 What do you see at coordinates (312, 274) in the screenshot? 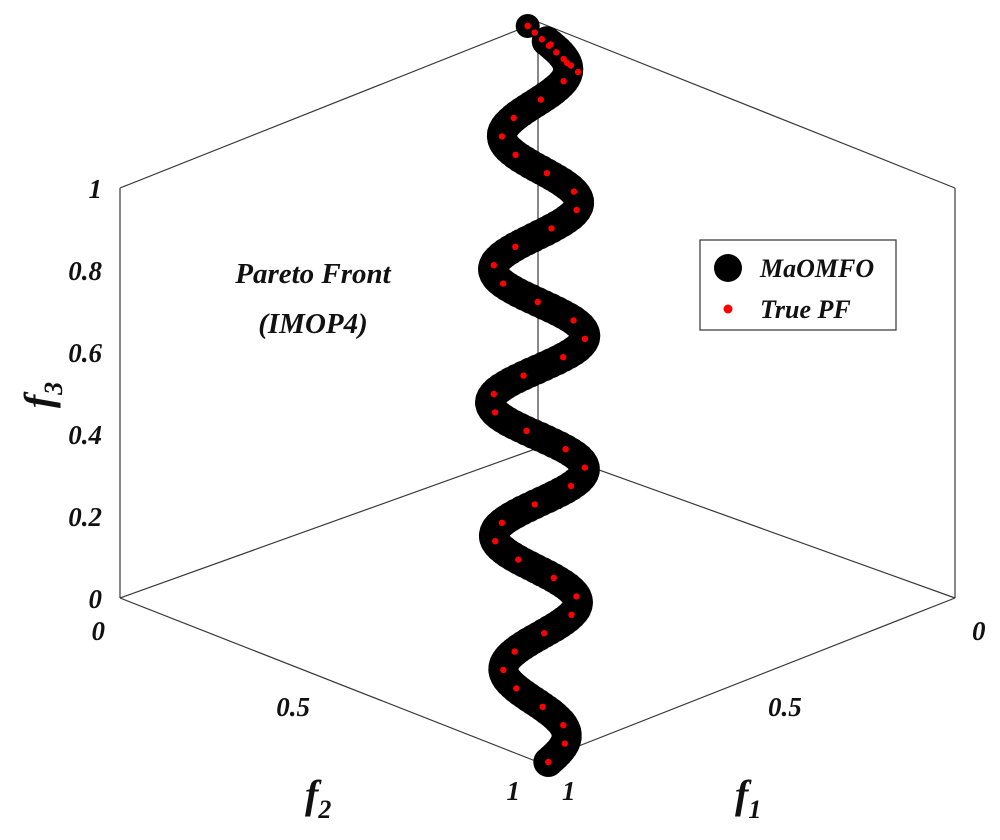
I see `annotation-line-1: Pareto Front` at bounding box center [312, 274].